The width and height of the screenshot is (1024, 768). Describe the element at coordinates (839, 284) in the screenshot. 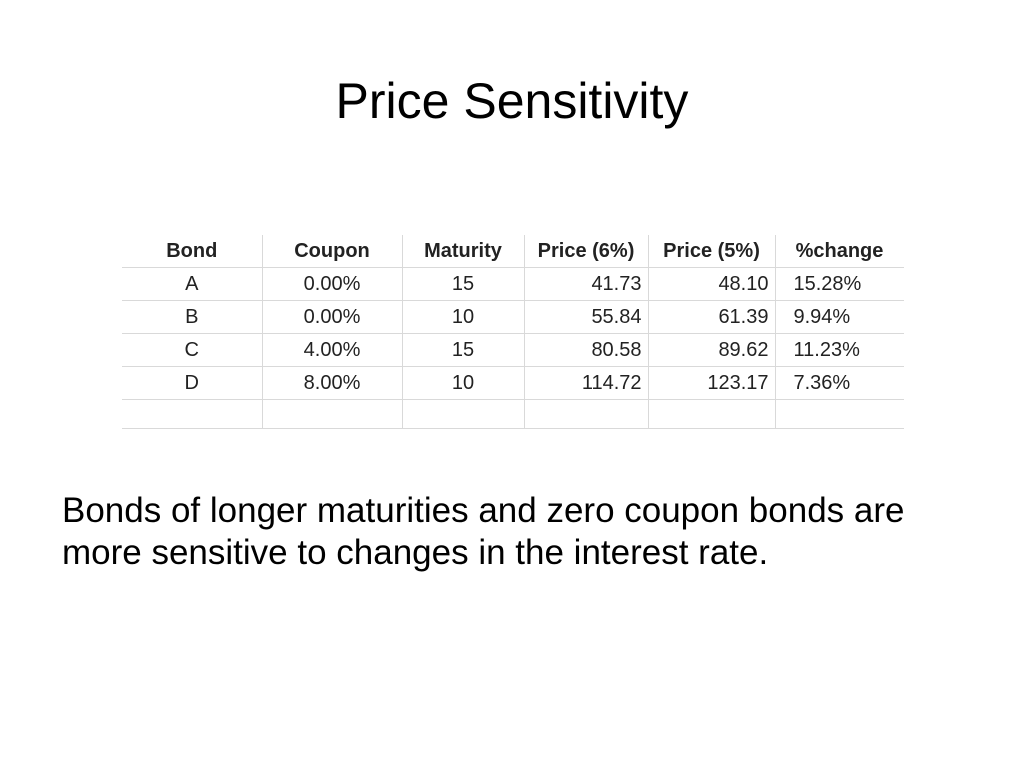

I see `cell-change: 15.28%` at that location.